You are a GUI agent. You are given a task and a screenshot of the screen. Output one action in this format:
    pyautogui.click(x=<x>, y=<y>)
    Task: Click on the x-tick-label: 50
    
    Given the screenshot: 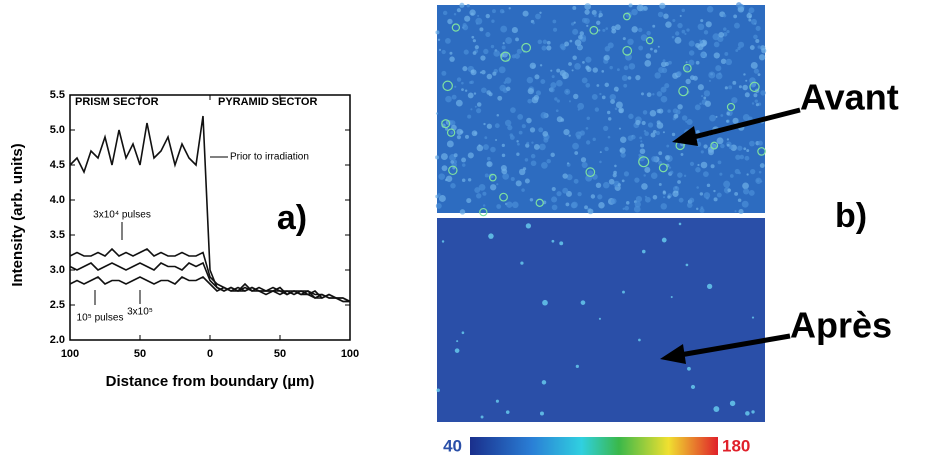 What is the action you would take?
    pyautogui.click(x=280, y=354)
    